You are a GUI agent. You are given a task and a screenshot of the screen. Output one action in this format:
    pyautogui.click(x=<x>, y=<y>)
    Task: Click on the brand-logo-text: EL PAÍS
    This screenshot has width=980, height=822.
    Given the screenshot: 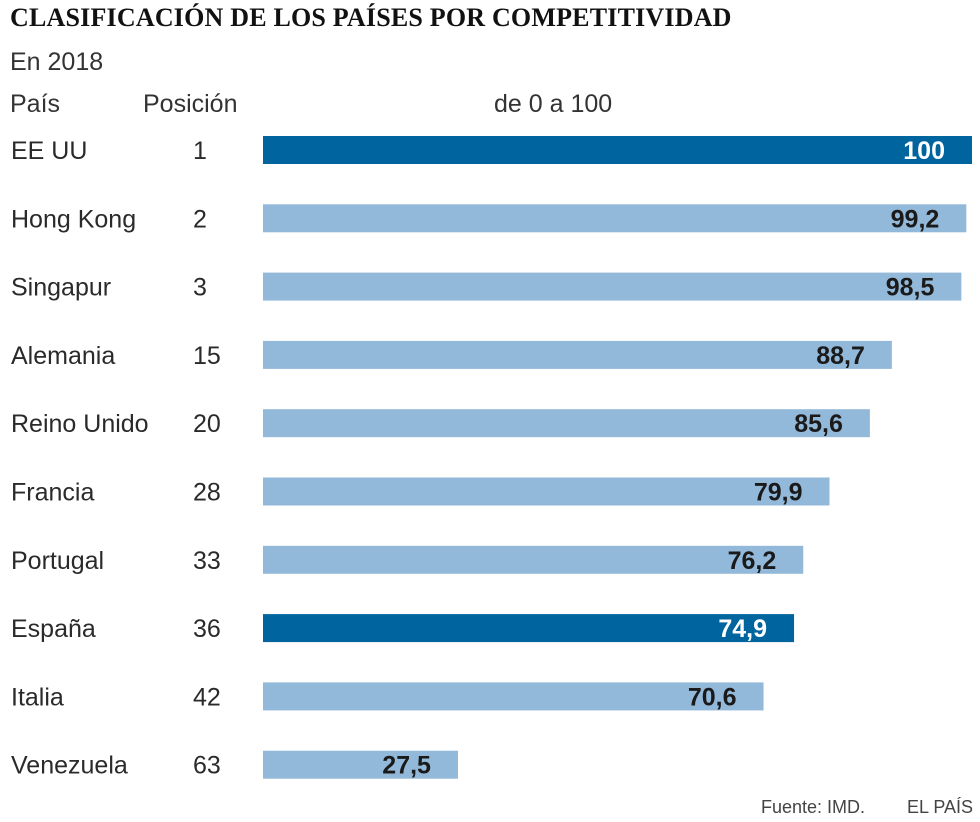 What is the action you would take?
    pyautogui.click(x=940, y=807)
    